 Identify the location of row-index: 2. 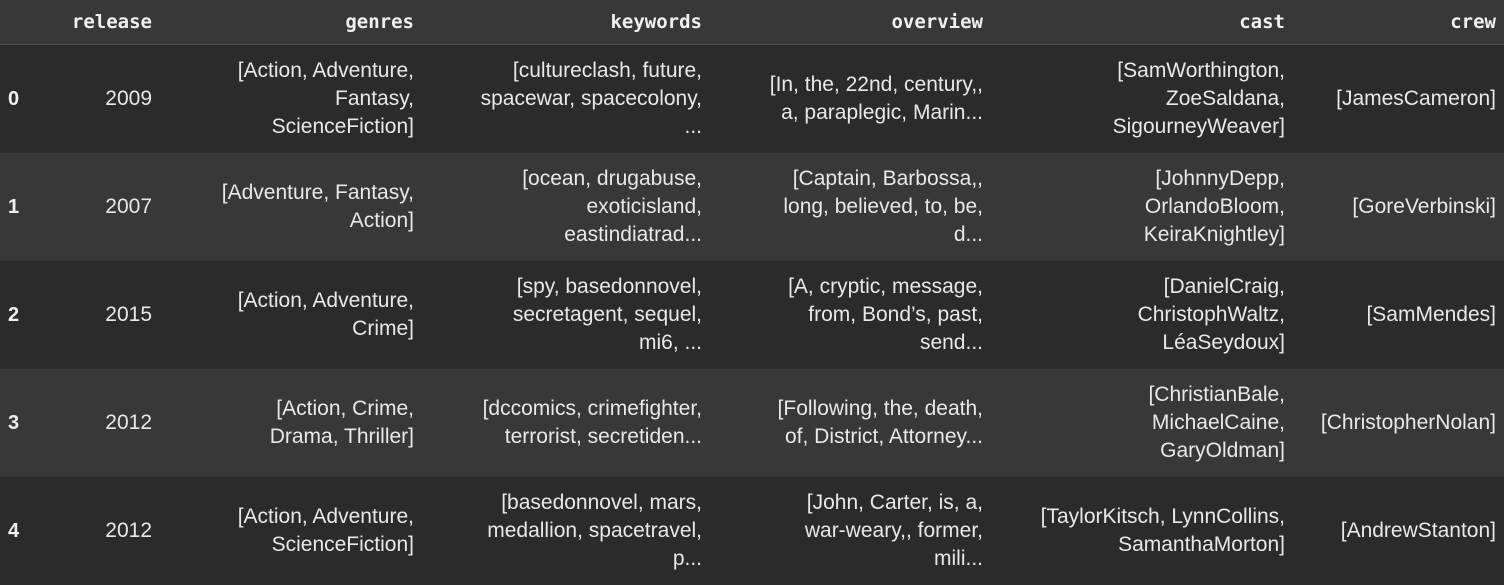
(14, 314).